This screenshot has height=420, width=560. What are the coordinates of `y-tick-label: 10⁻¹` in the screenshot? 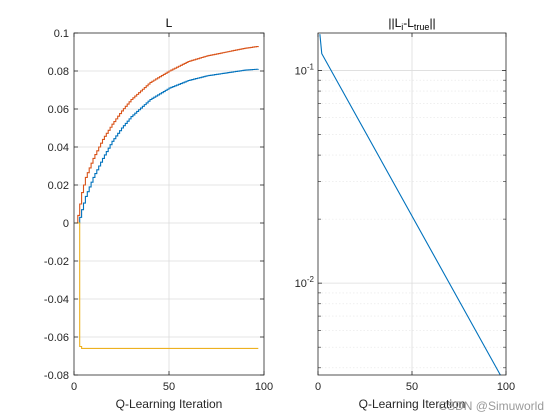 It's located at (305, 69).